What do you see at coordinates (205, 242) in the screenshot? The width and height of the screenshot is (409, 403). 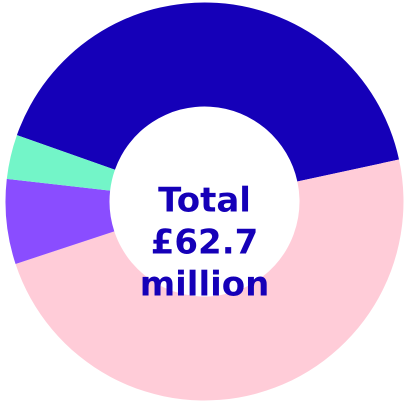 I see `text: Total £62.7 million` at bounding box center [205, 242].